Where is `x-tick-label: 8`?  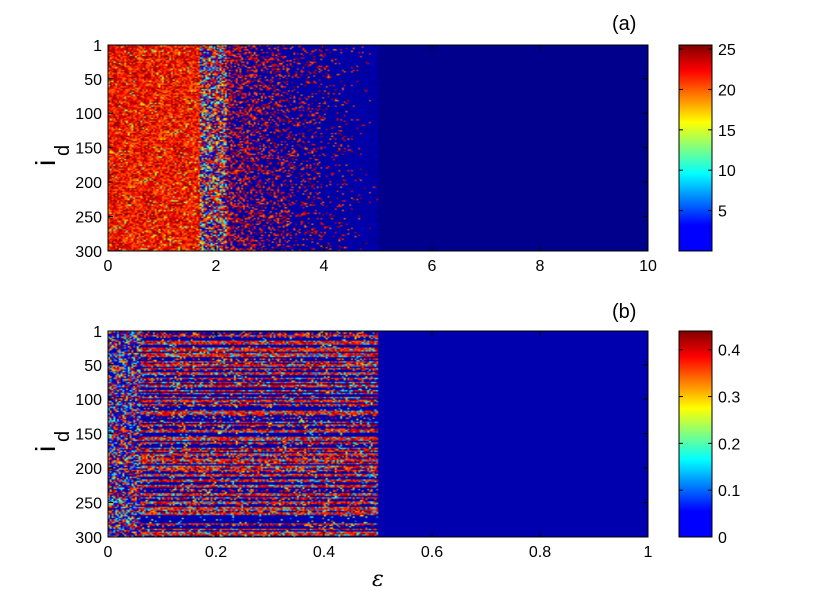
x-tick-label: 8 is located at coordinates (540, 266).